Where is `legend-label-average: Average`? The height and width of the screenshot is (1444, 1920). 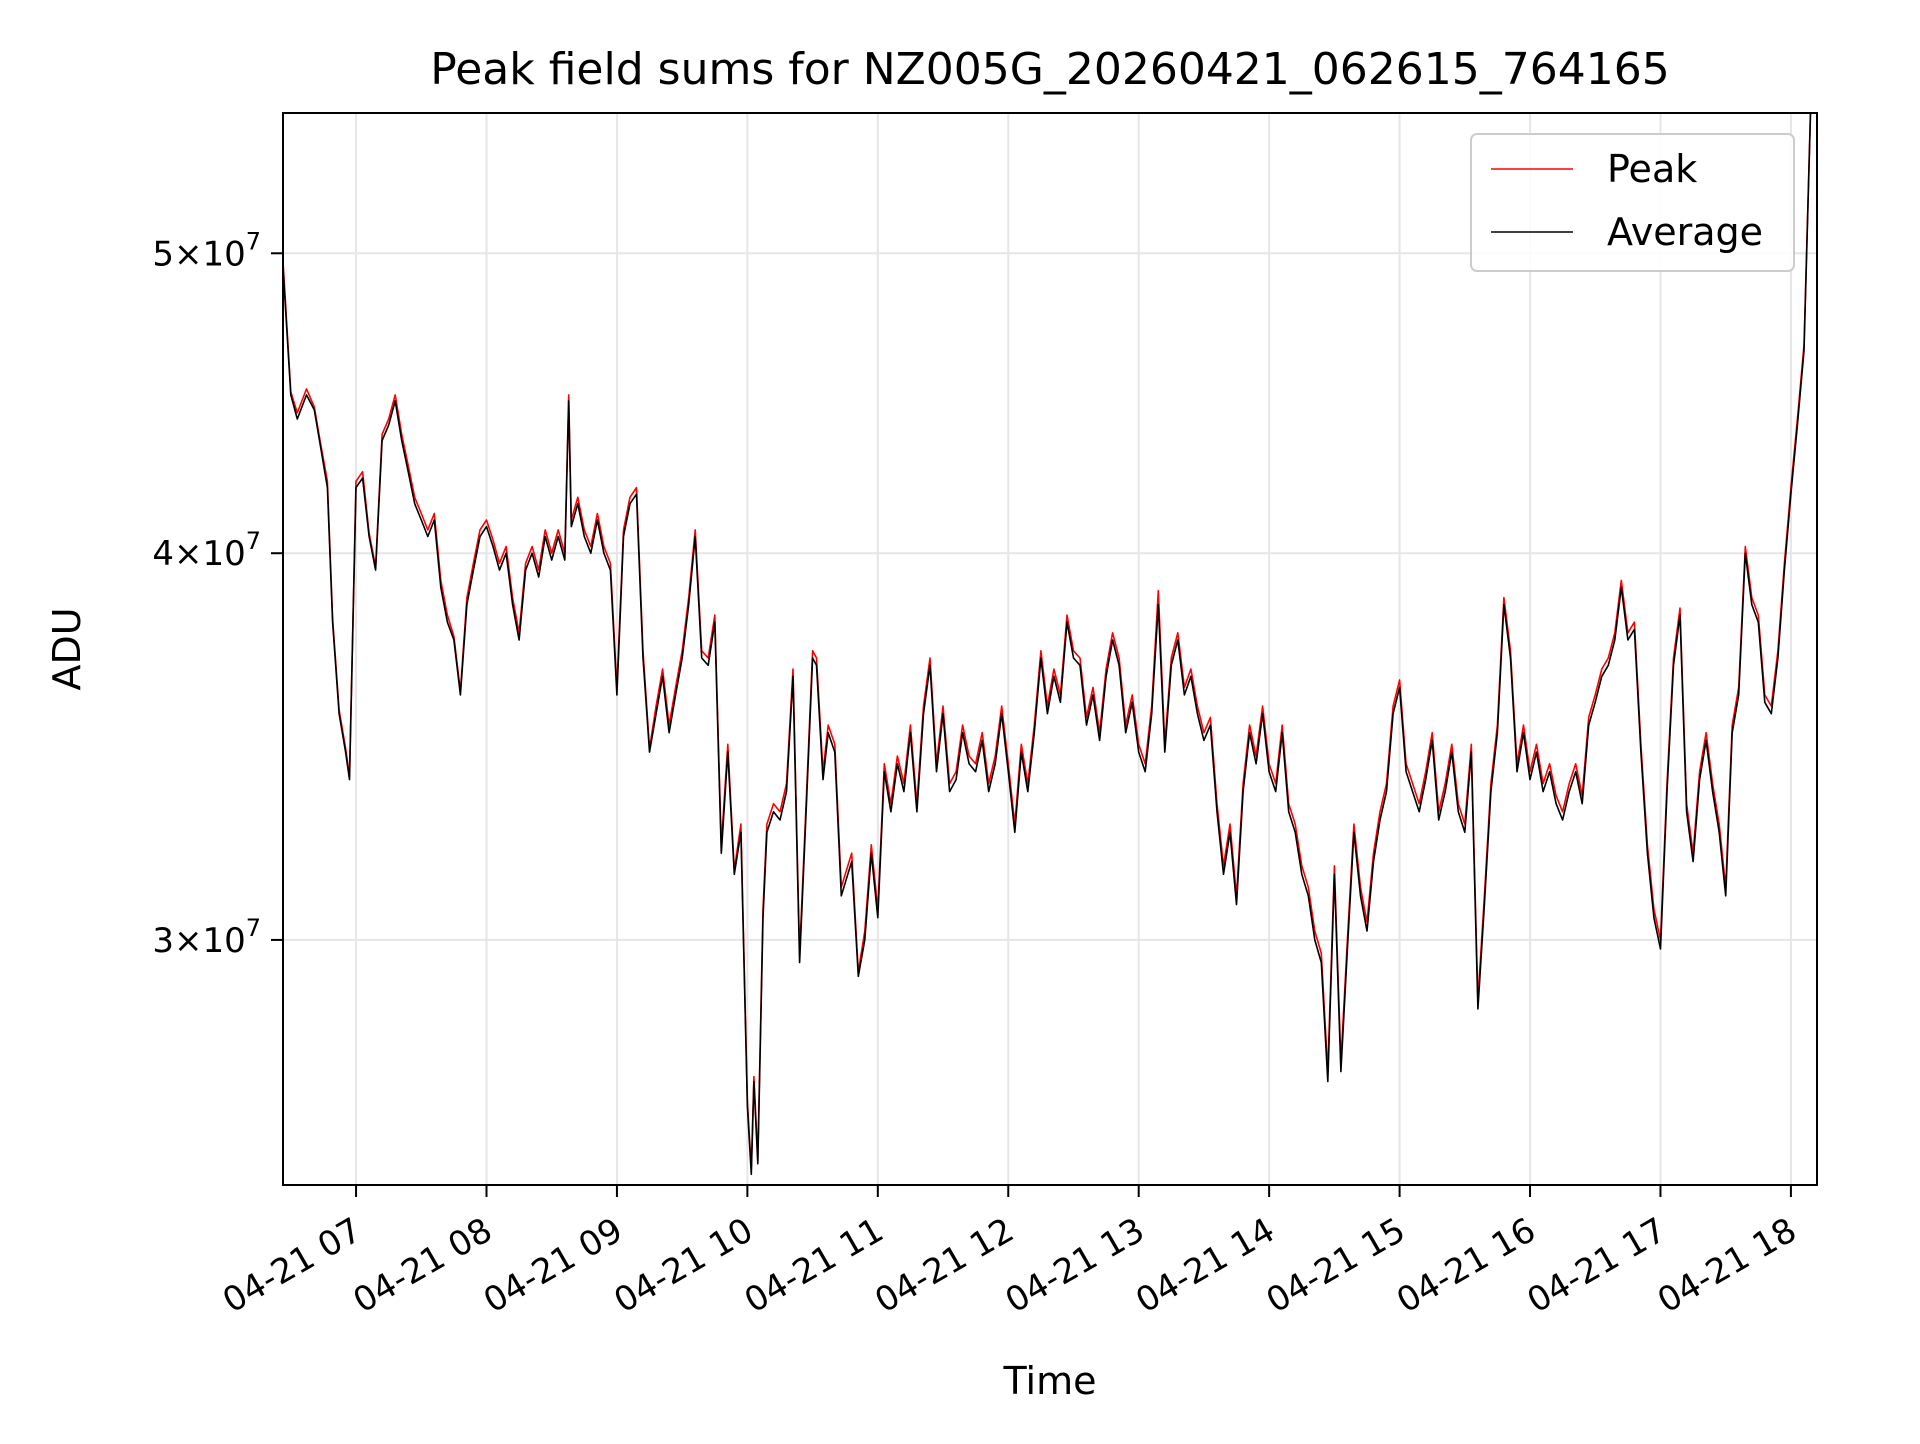
legend-label-average: Average is located at coordinates (1685, 232).